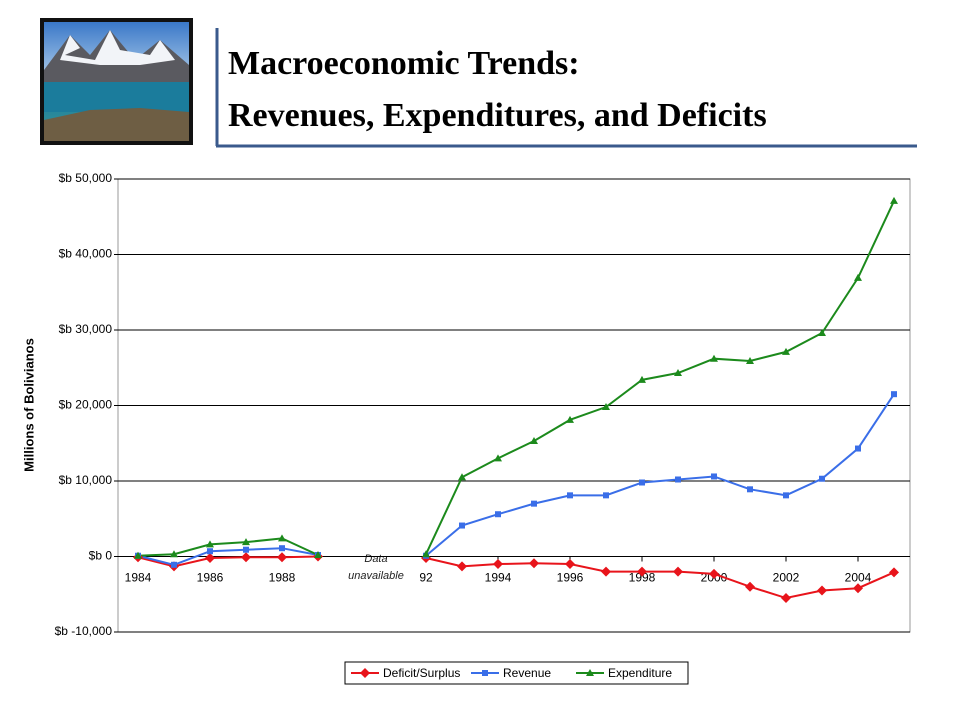 This screenshot has height=720, width=960. What do you see at coordinates (527, 673) in the screenshot?
I see `legend-label: Revenue` at bounding box center [527, 673].